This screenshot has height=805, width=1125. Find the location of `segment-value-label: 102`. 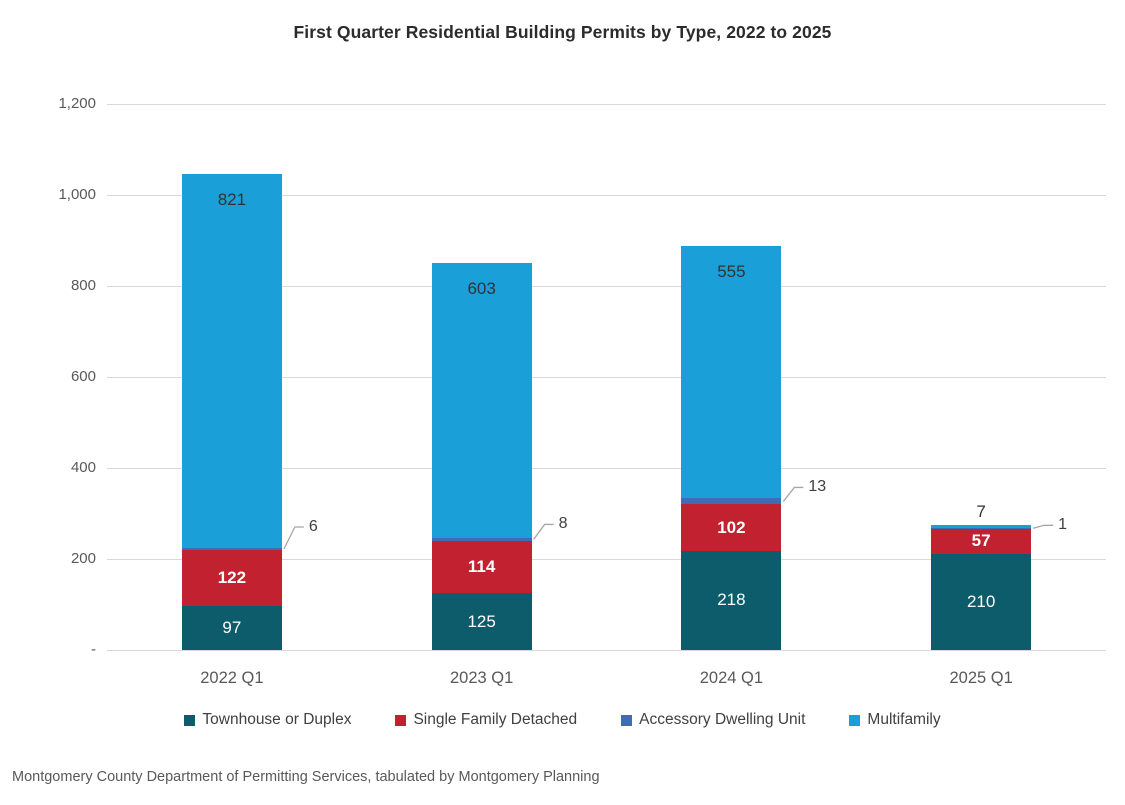

segment-value-label: 102 is located at coordinates (731, 527).